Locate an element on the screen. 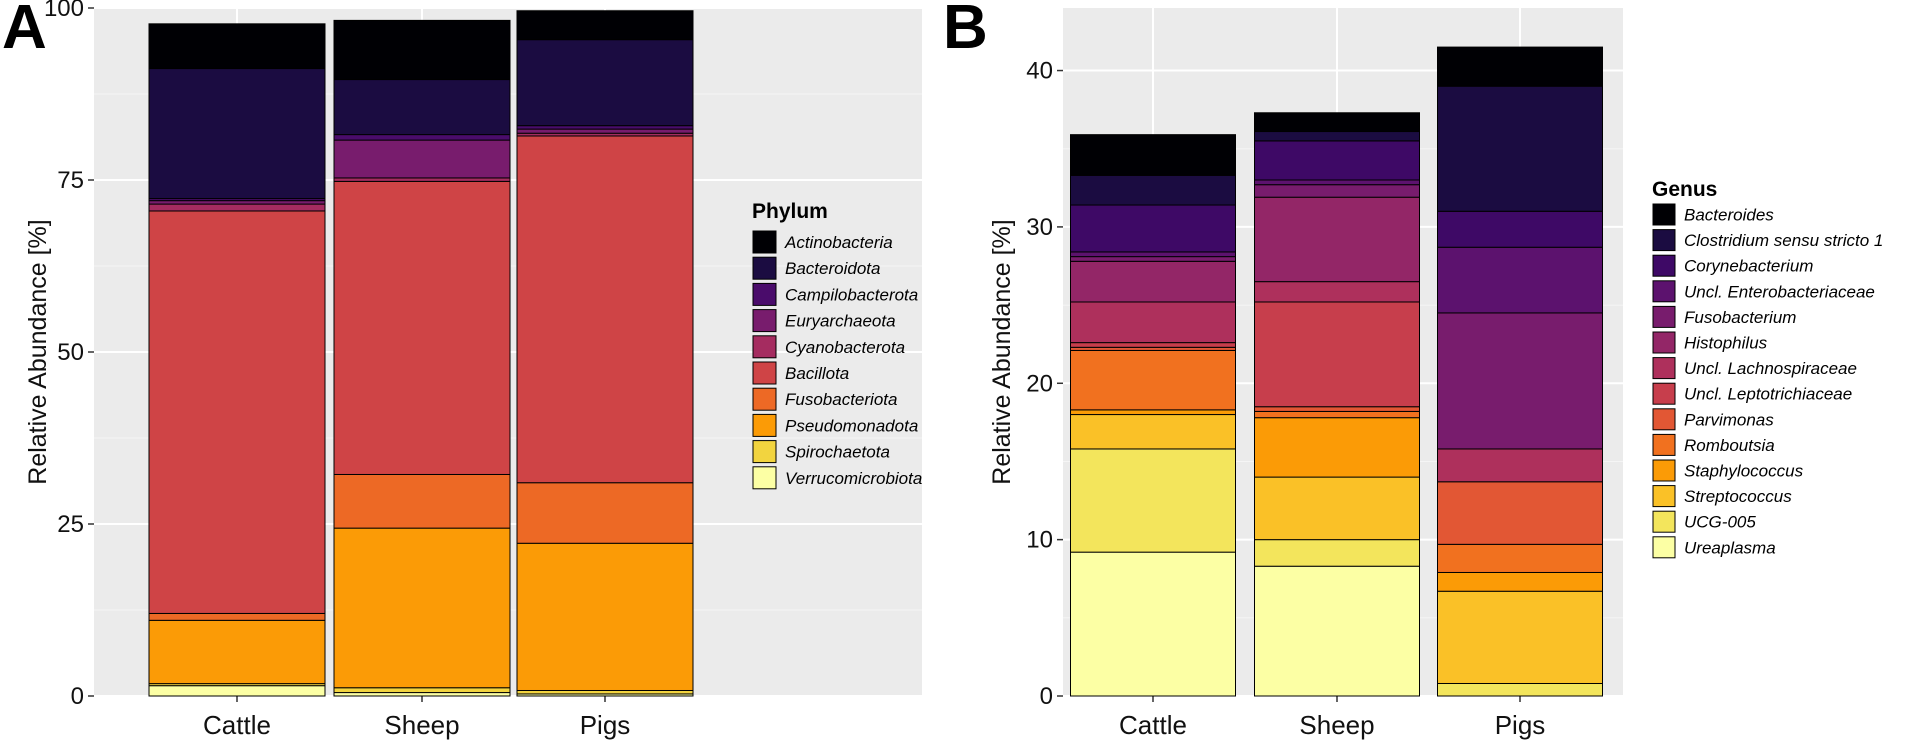 The image size is (1906, 743). panel-b-letter: B is located at coordinates (965, 31).